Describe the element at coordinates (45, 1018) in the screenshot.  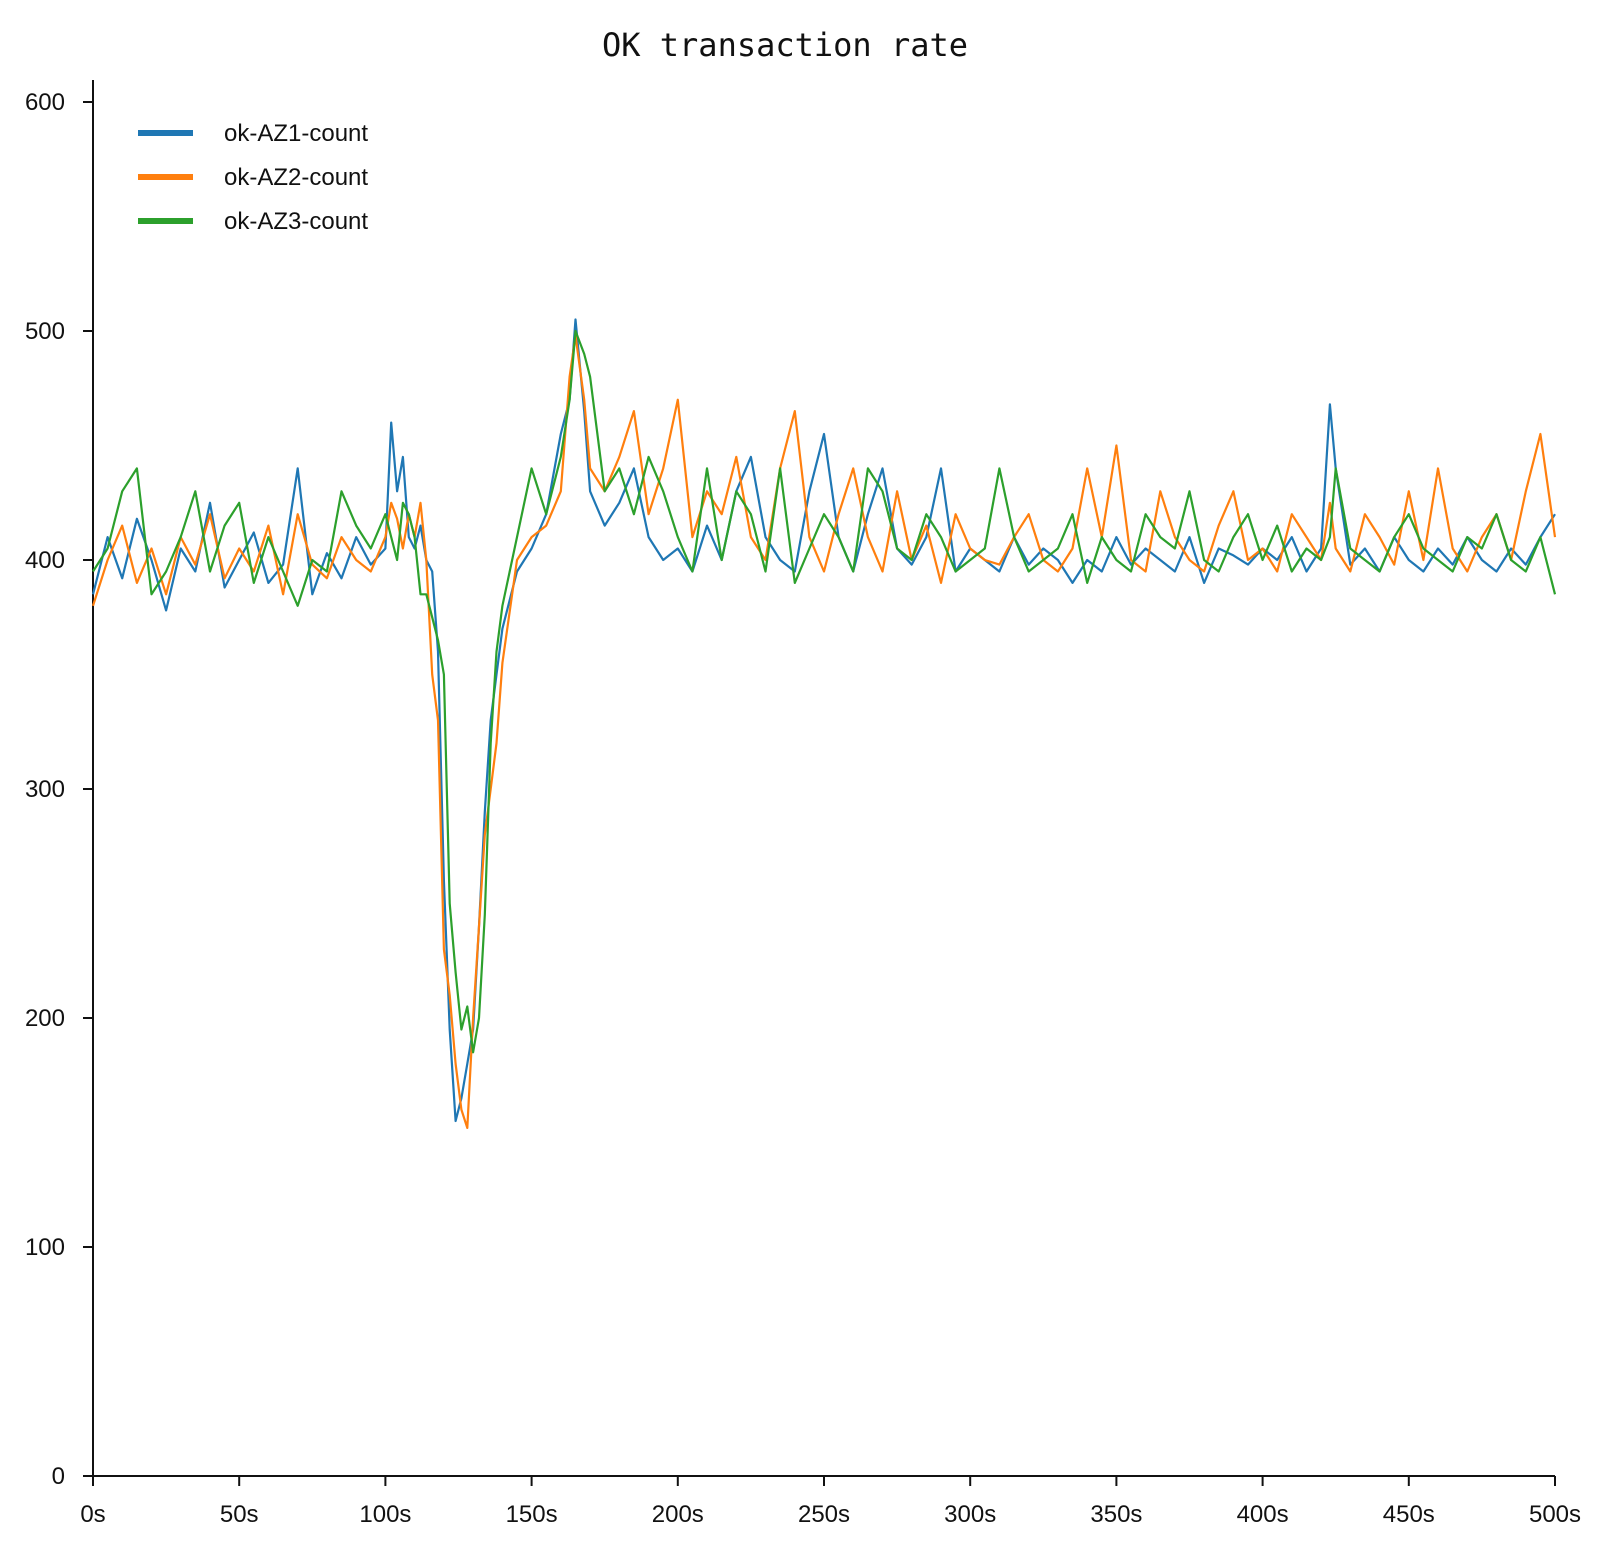
I see `y-tick-label: 200` at that location.